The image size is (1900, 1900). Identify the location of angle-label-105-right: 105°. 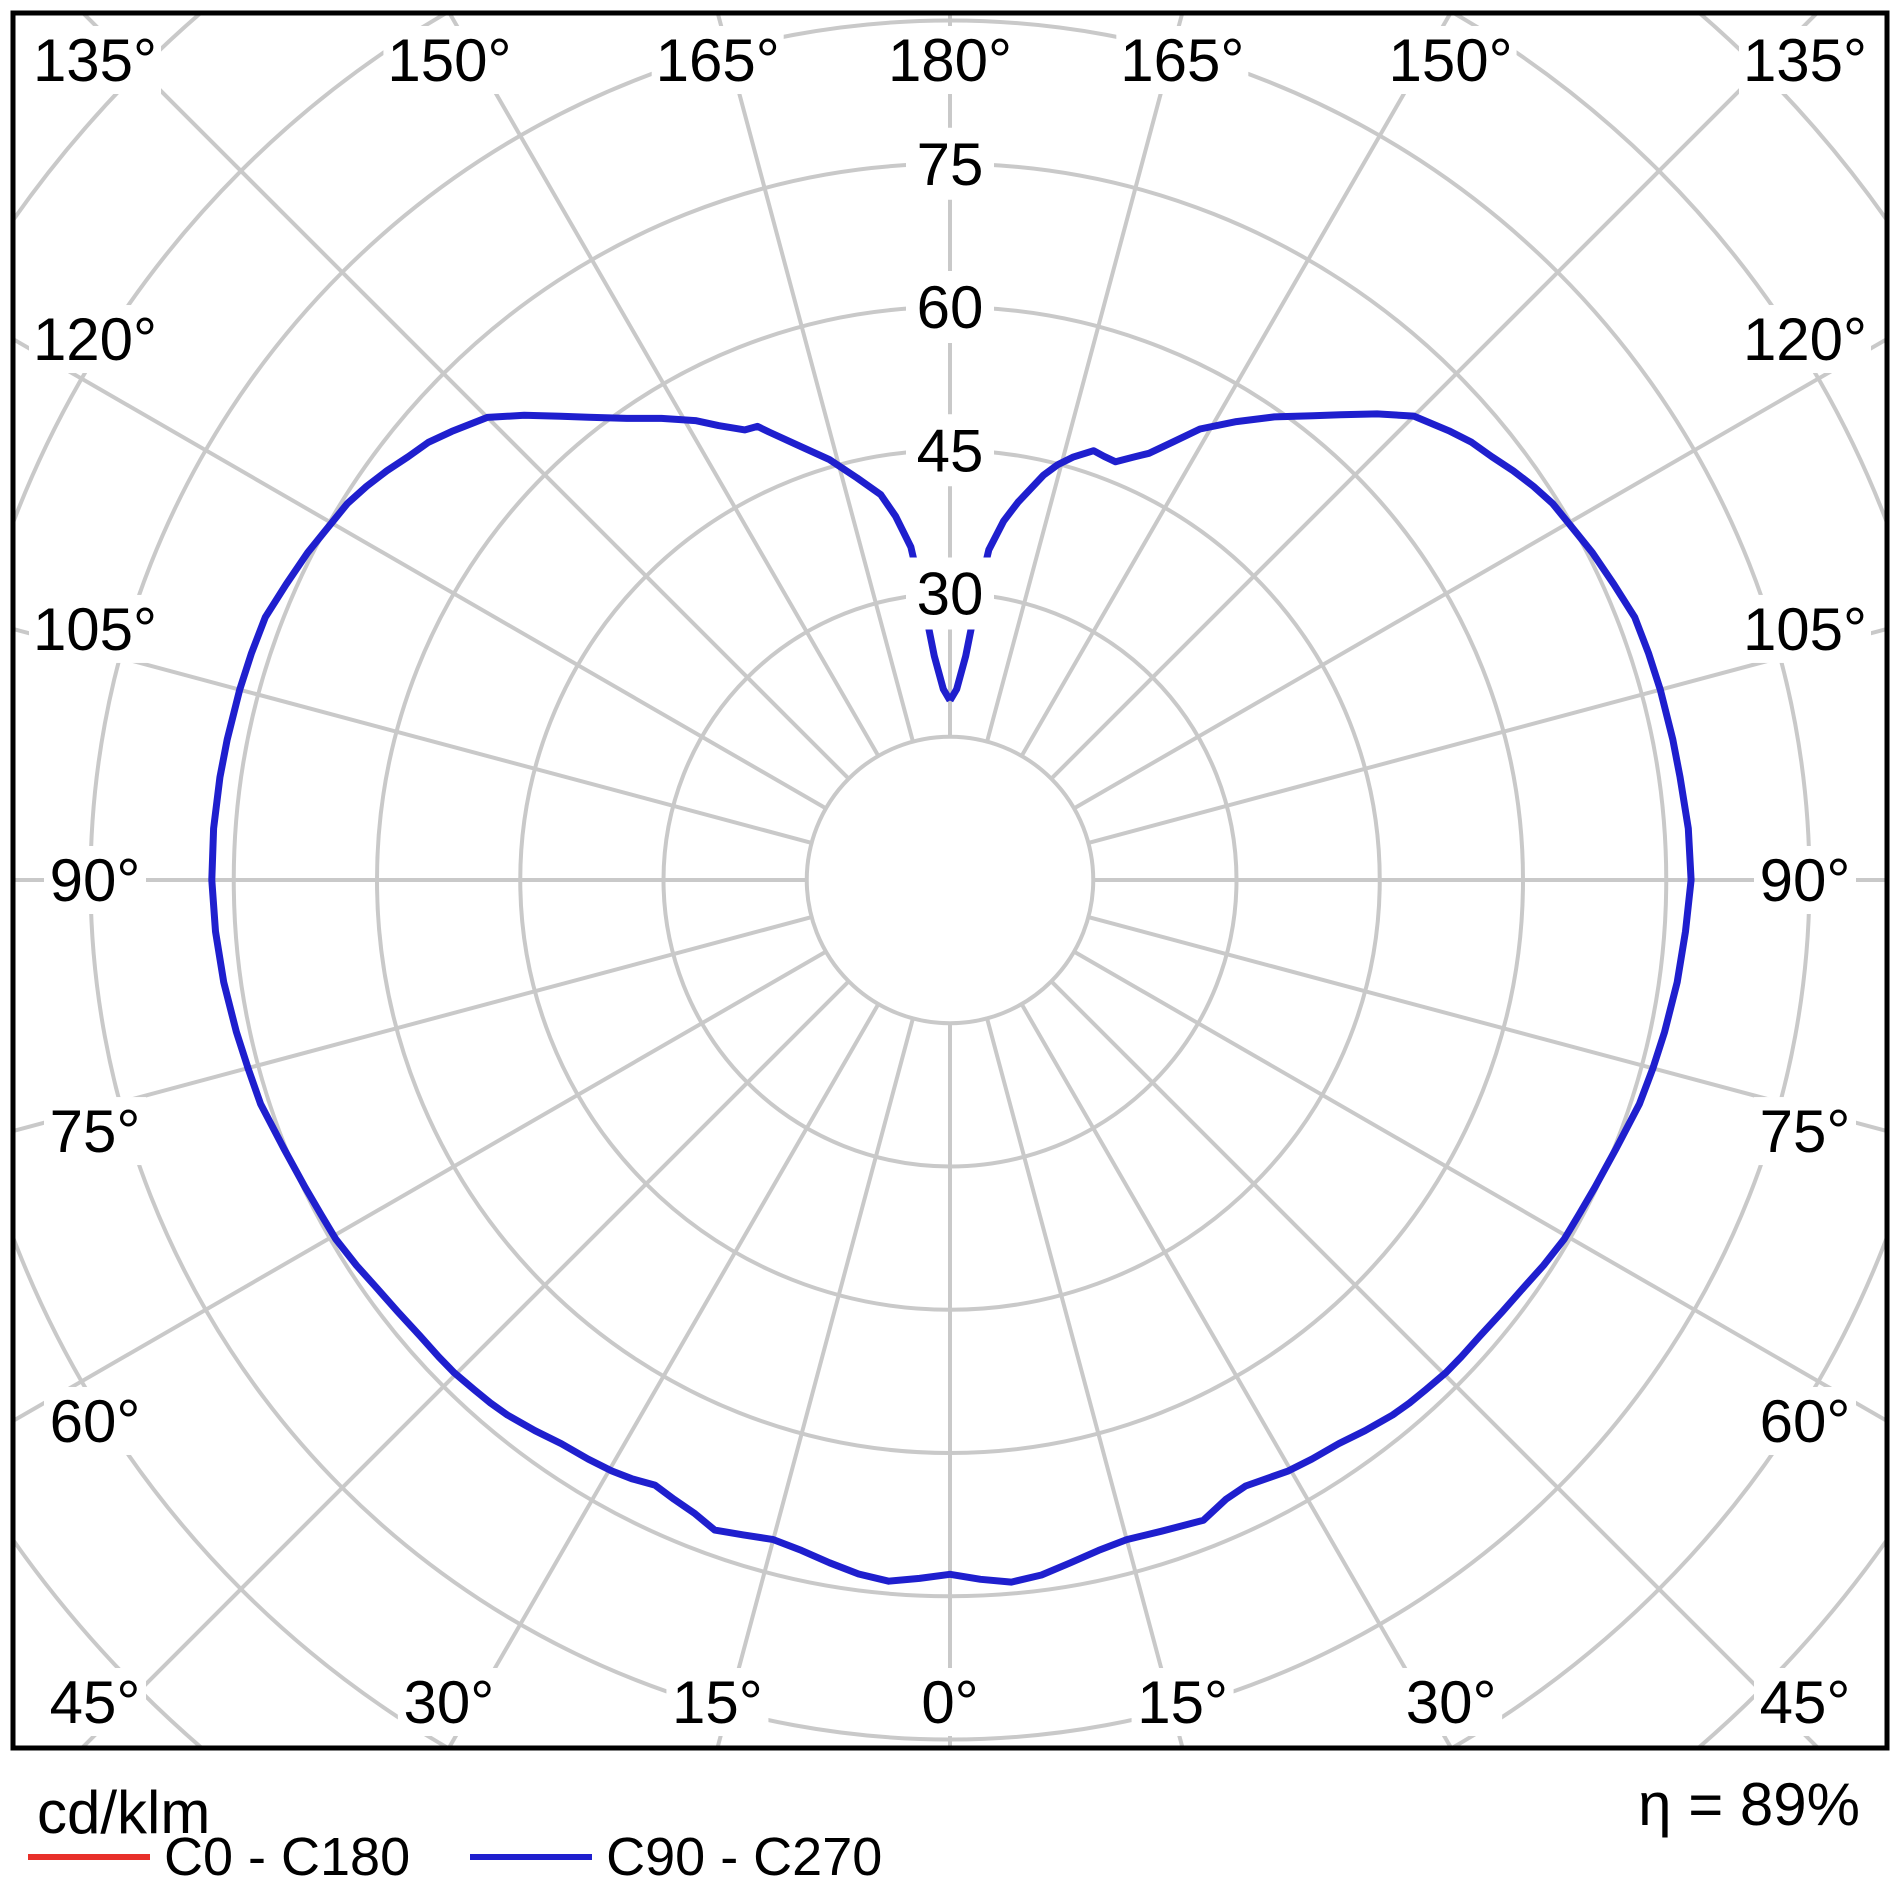
(1805, 629).